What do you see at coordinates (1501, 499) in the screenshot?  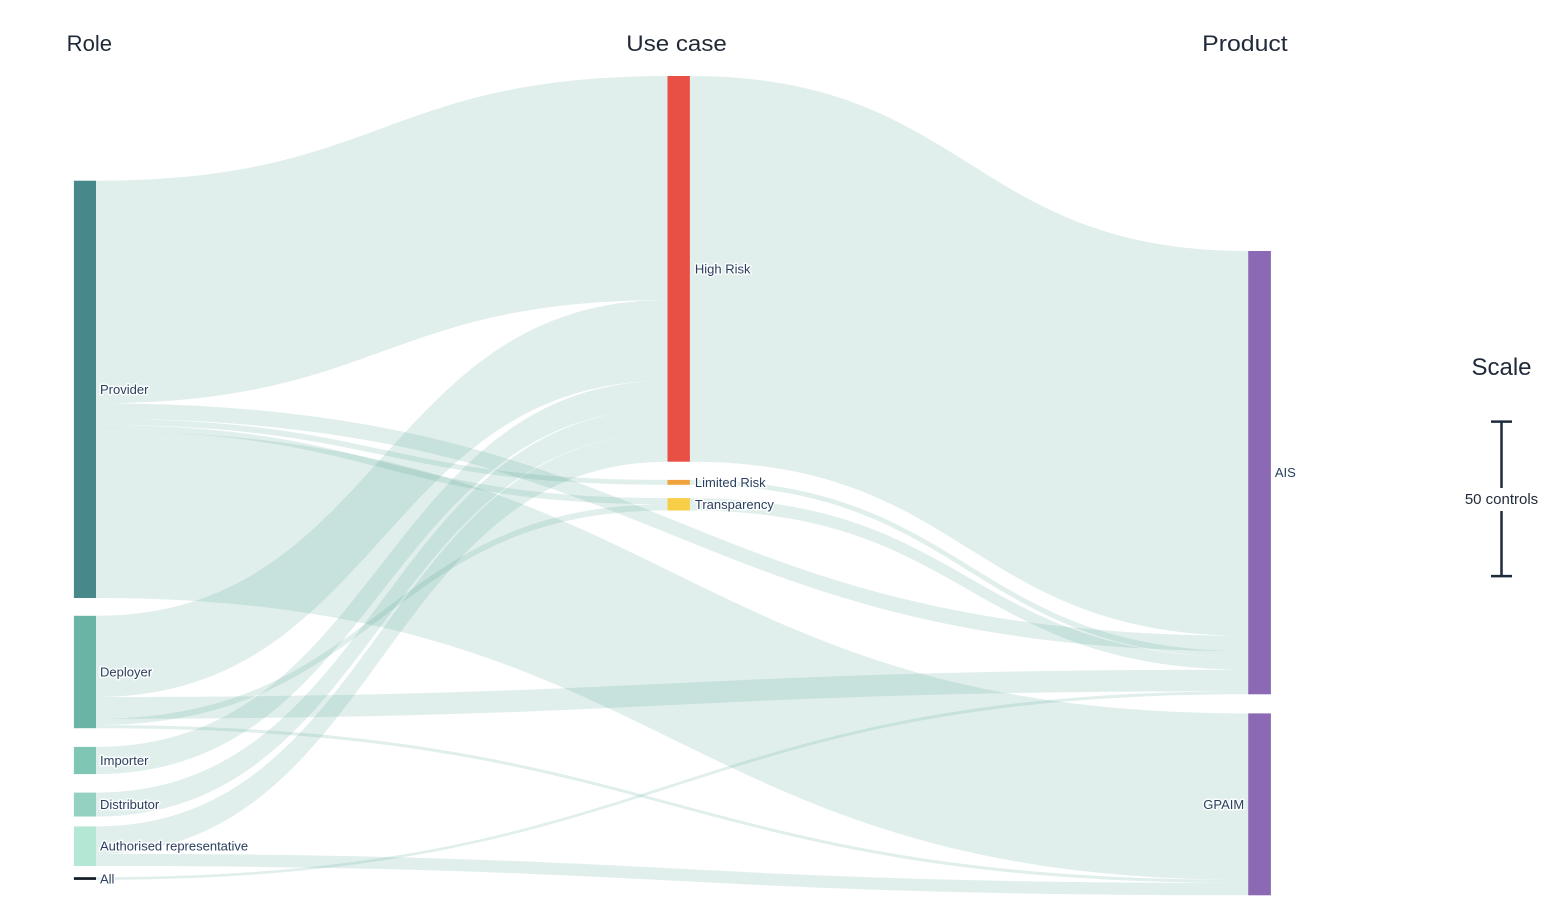 I see `svg-text: 50 controls` at bounding box center [1501, 499].